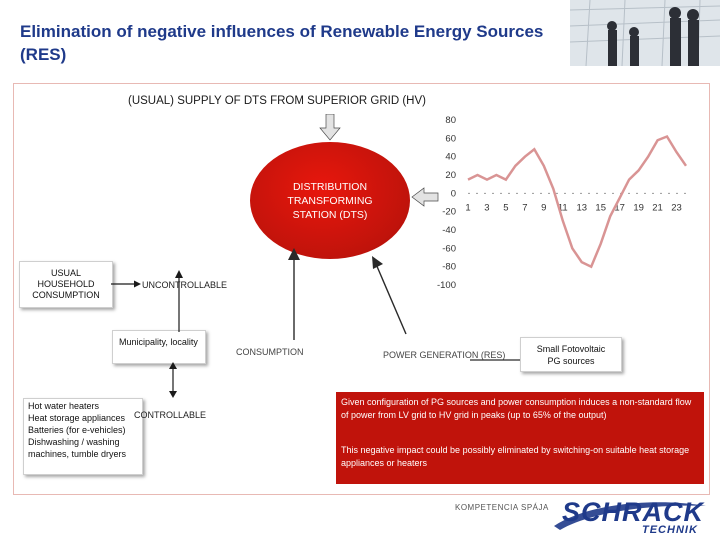 Image resolution: width=720 pixels, height=540 pixels. Describe the element at coordinates (502, 507) in the screenshot. I see `footer-tagline: KOMPETENCIA SPÁJA` at that location.